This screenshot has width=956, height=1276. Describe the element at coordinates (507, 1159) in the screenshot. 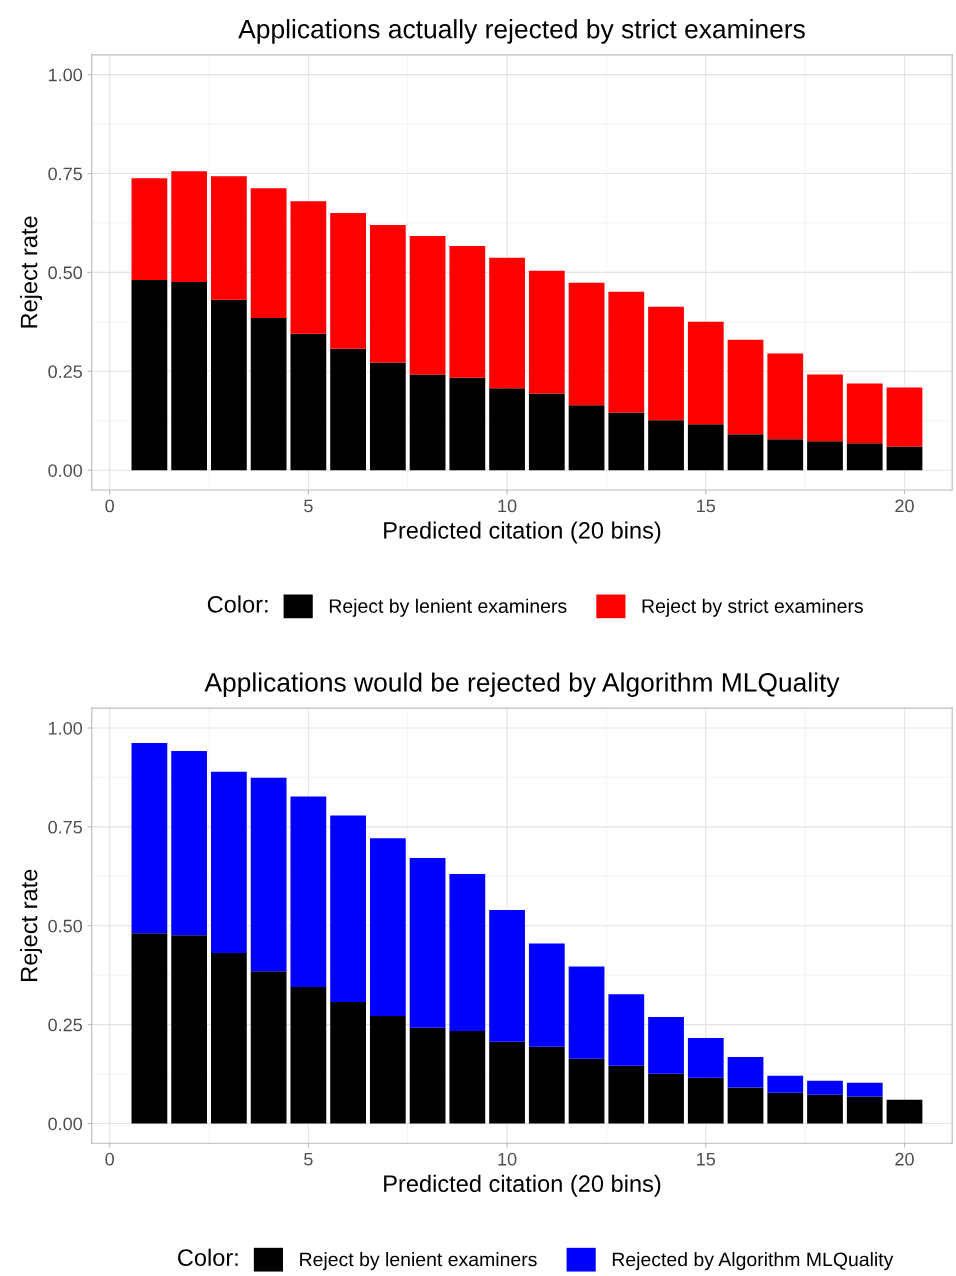

I see `x-tick-label: 10` at that location.